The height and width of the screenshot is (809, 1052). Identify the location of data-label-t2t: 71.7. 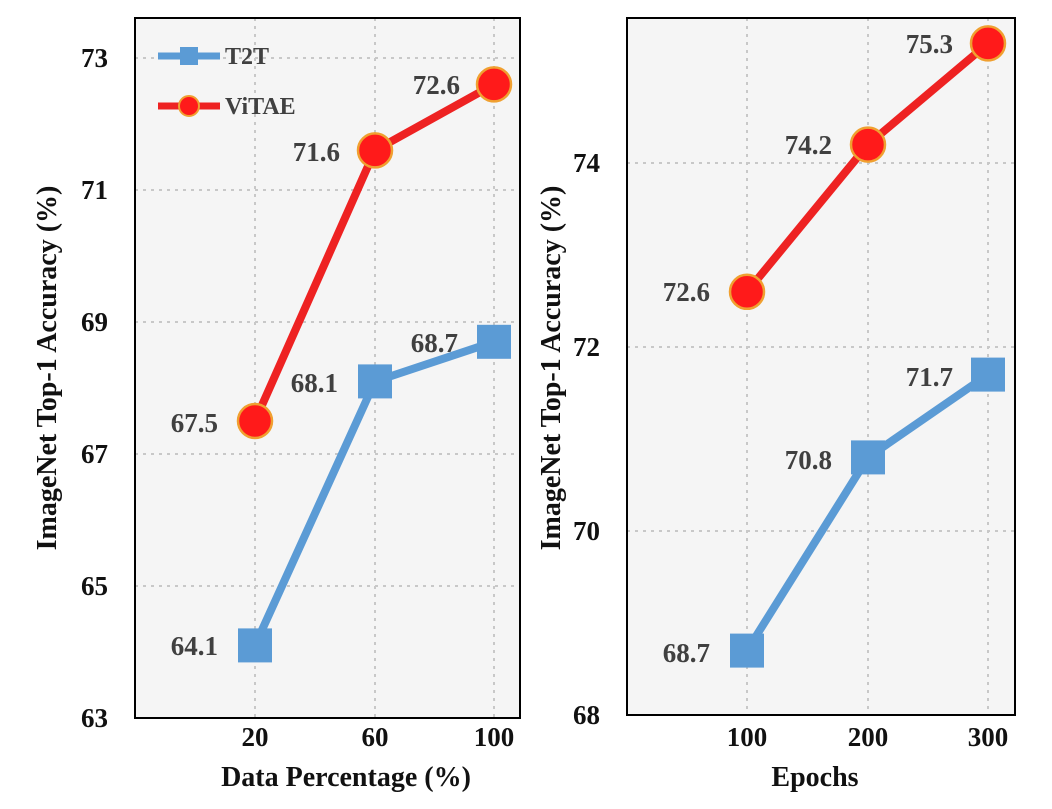
(929, 377).